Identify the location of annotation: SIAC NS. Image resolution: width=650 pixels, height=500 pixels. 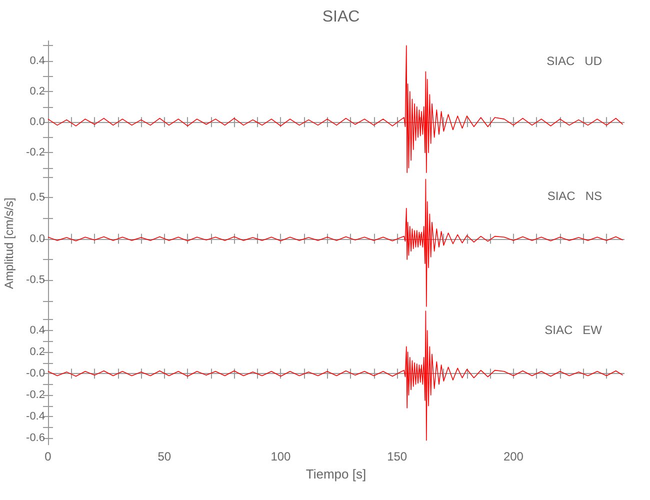
(574, 195).